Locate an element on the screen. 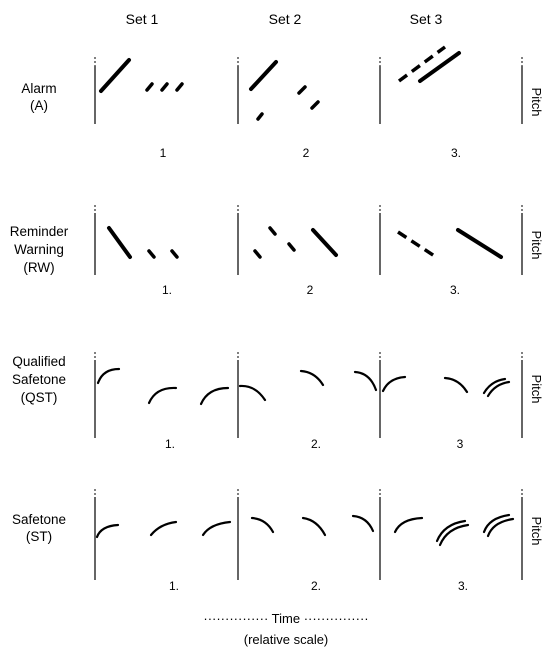  row-label-alarm: Alarm (A) is located at coordinates (38, 97).